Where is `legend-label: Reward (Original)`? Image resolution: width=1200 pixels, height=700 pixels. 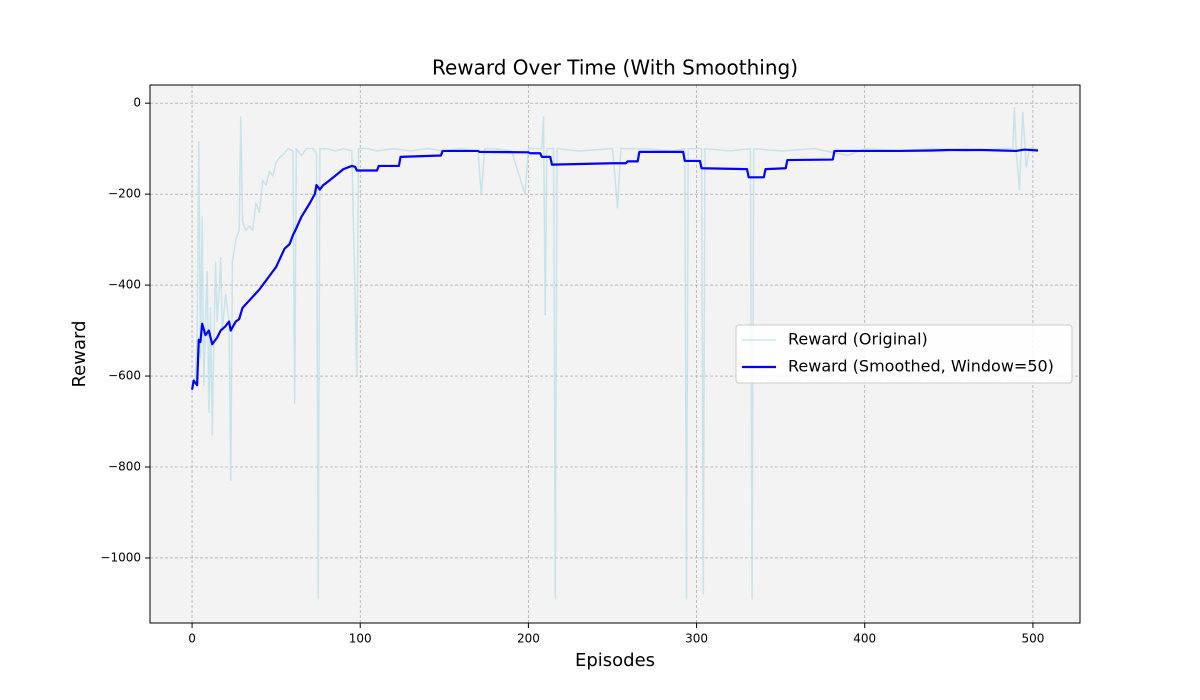
legend-label: Reward (Original) is located at coordinates (858, 339).